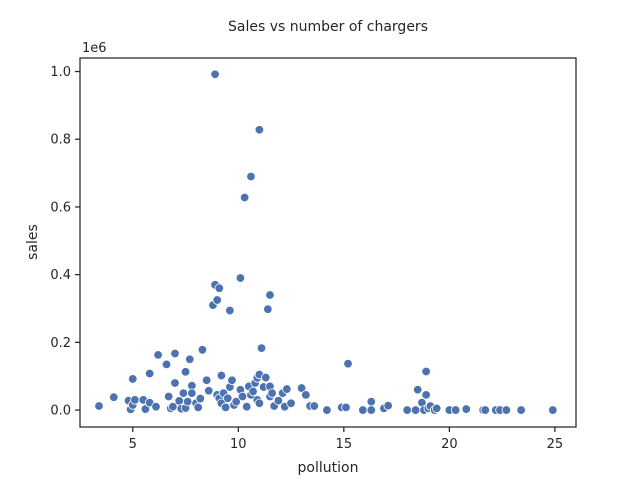 This screenshot has height=480, width=640. Describe the element at coordinates (238, 444) in the screenshot. I see `x-tick-label: 10` at that location.